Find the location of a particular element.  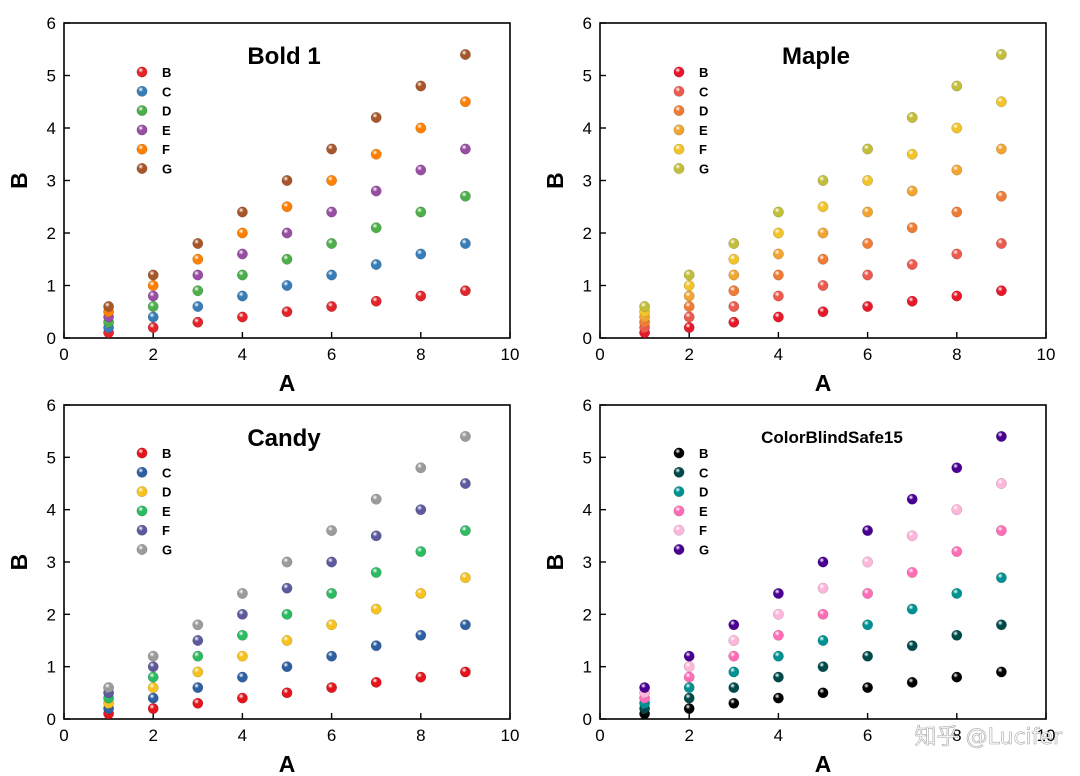

x-axis-label: A is located at coordinates (823, 763).